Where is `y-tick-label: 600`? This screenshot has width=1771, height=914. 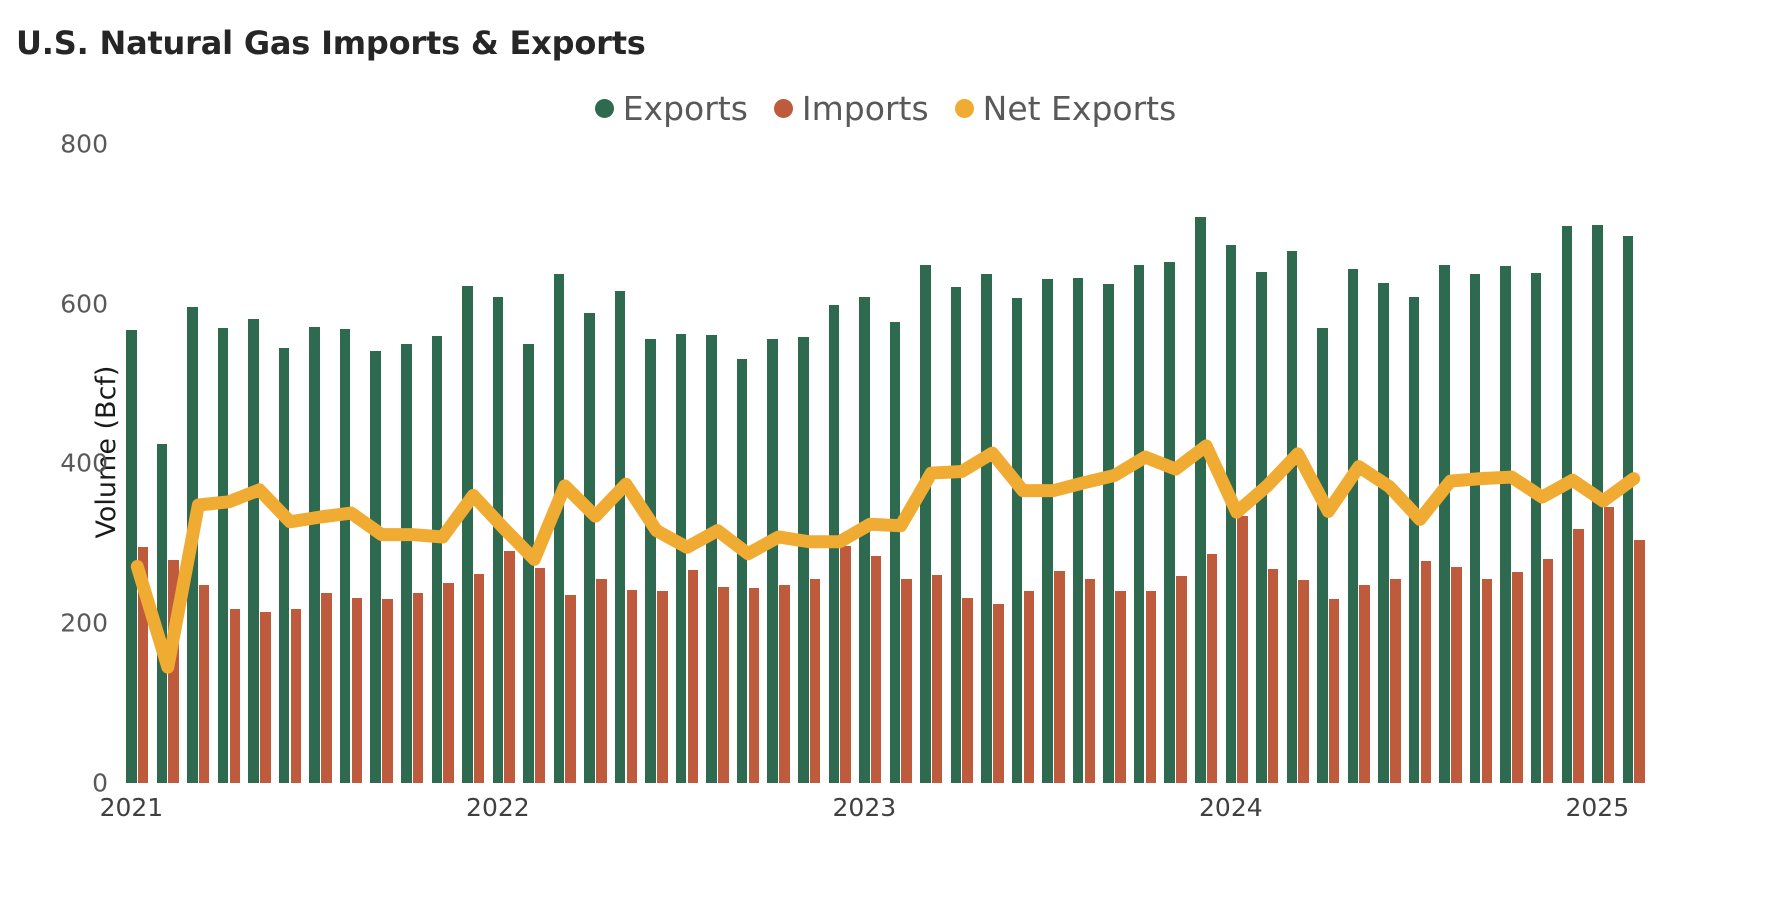 y-tick-label: 600 is located at coordinates (84, 304).